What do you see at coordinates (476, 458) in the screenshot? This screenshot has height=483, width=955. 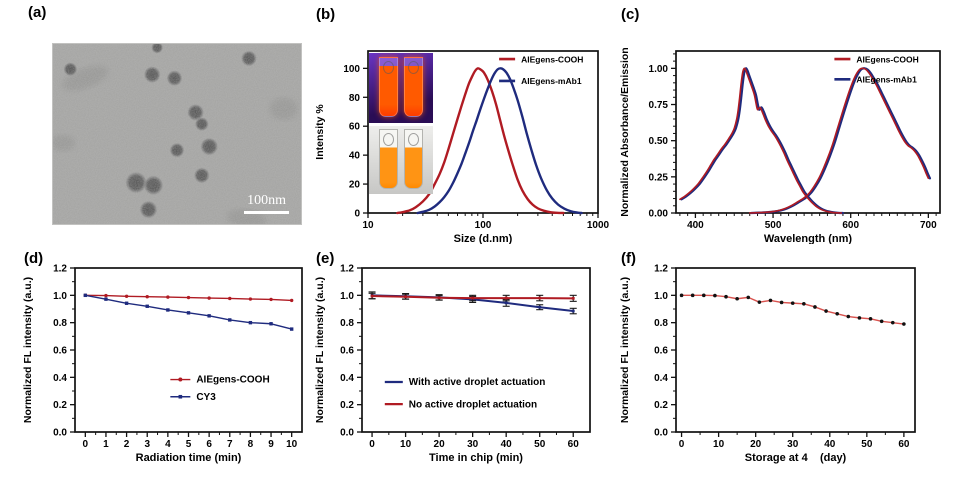 I see `svg-text: Time in chip (min)` at bounding box center [476, 458].